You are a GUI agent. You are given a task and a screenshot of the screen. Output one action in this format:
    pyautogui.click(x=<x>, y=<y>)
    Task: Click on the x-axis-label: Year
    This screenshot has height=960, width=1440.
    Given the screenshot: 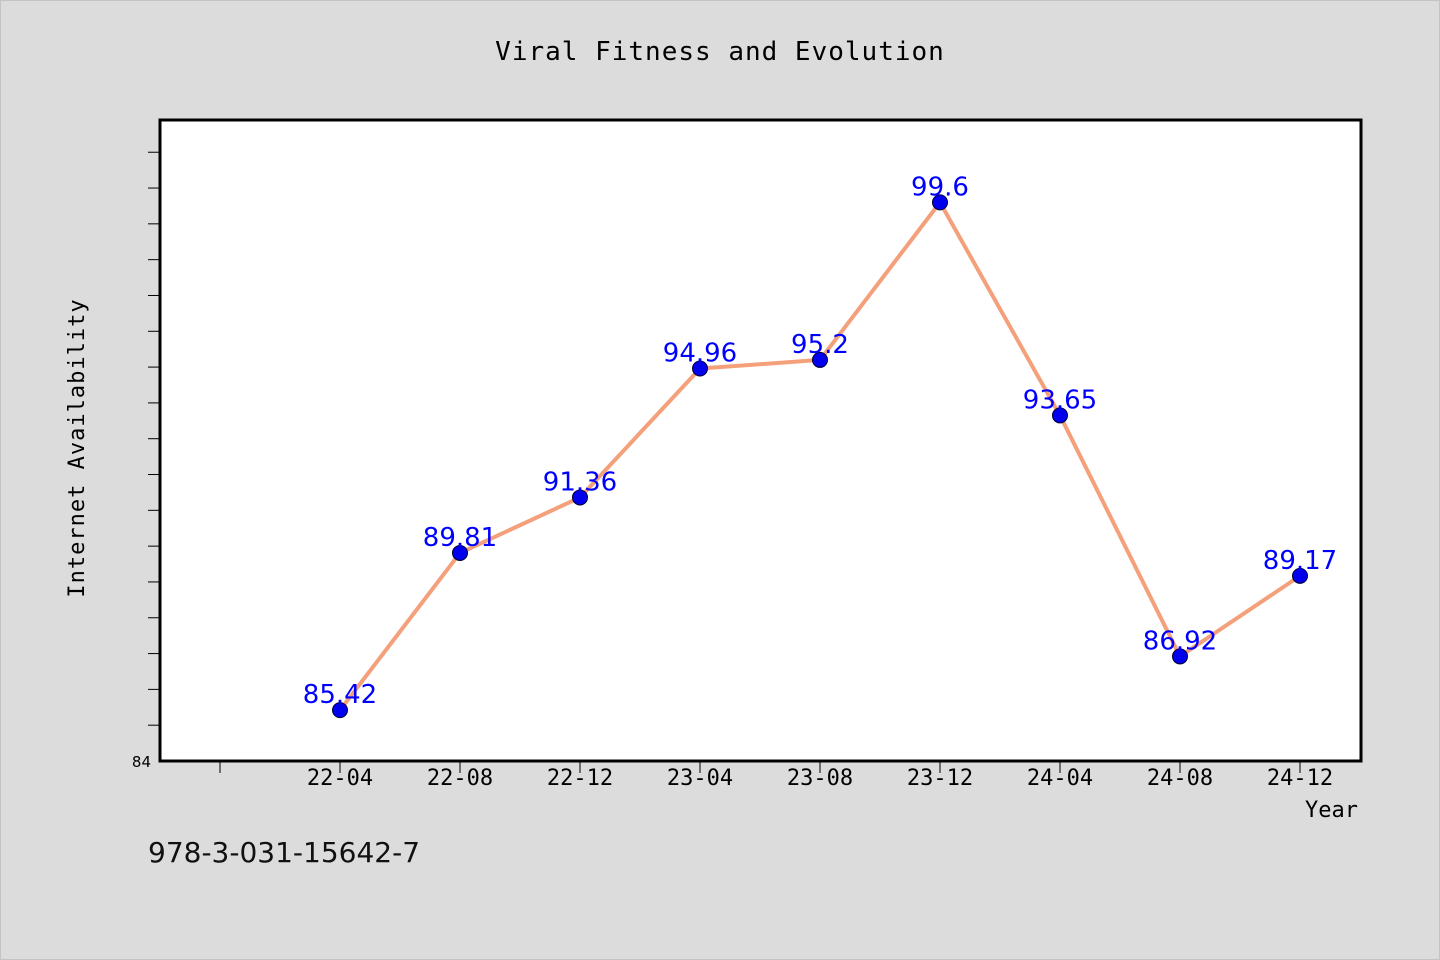 What is the action you would take?
    pyautogui.click(x=1331, y=810)
    